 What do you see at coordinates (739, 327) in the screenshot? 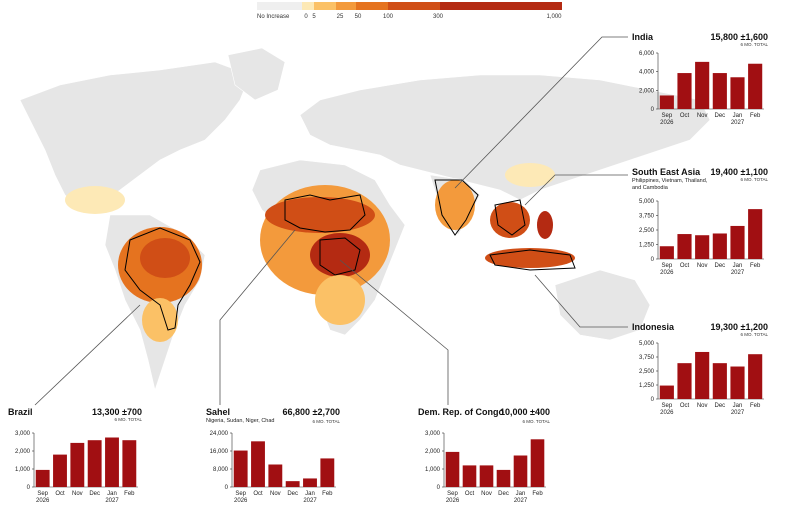
I see `panel-total: 19,300 ±1,200` at bounding box center [739, 327].